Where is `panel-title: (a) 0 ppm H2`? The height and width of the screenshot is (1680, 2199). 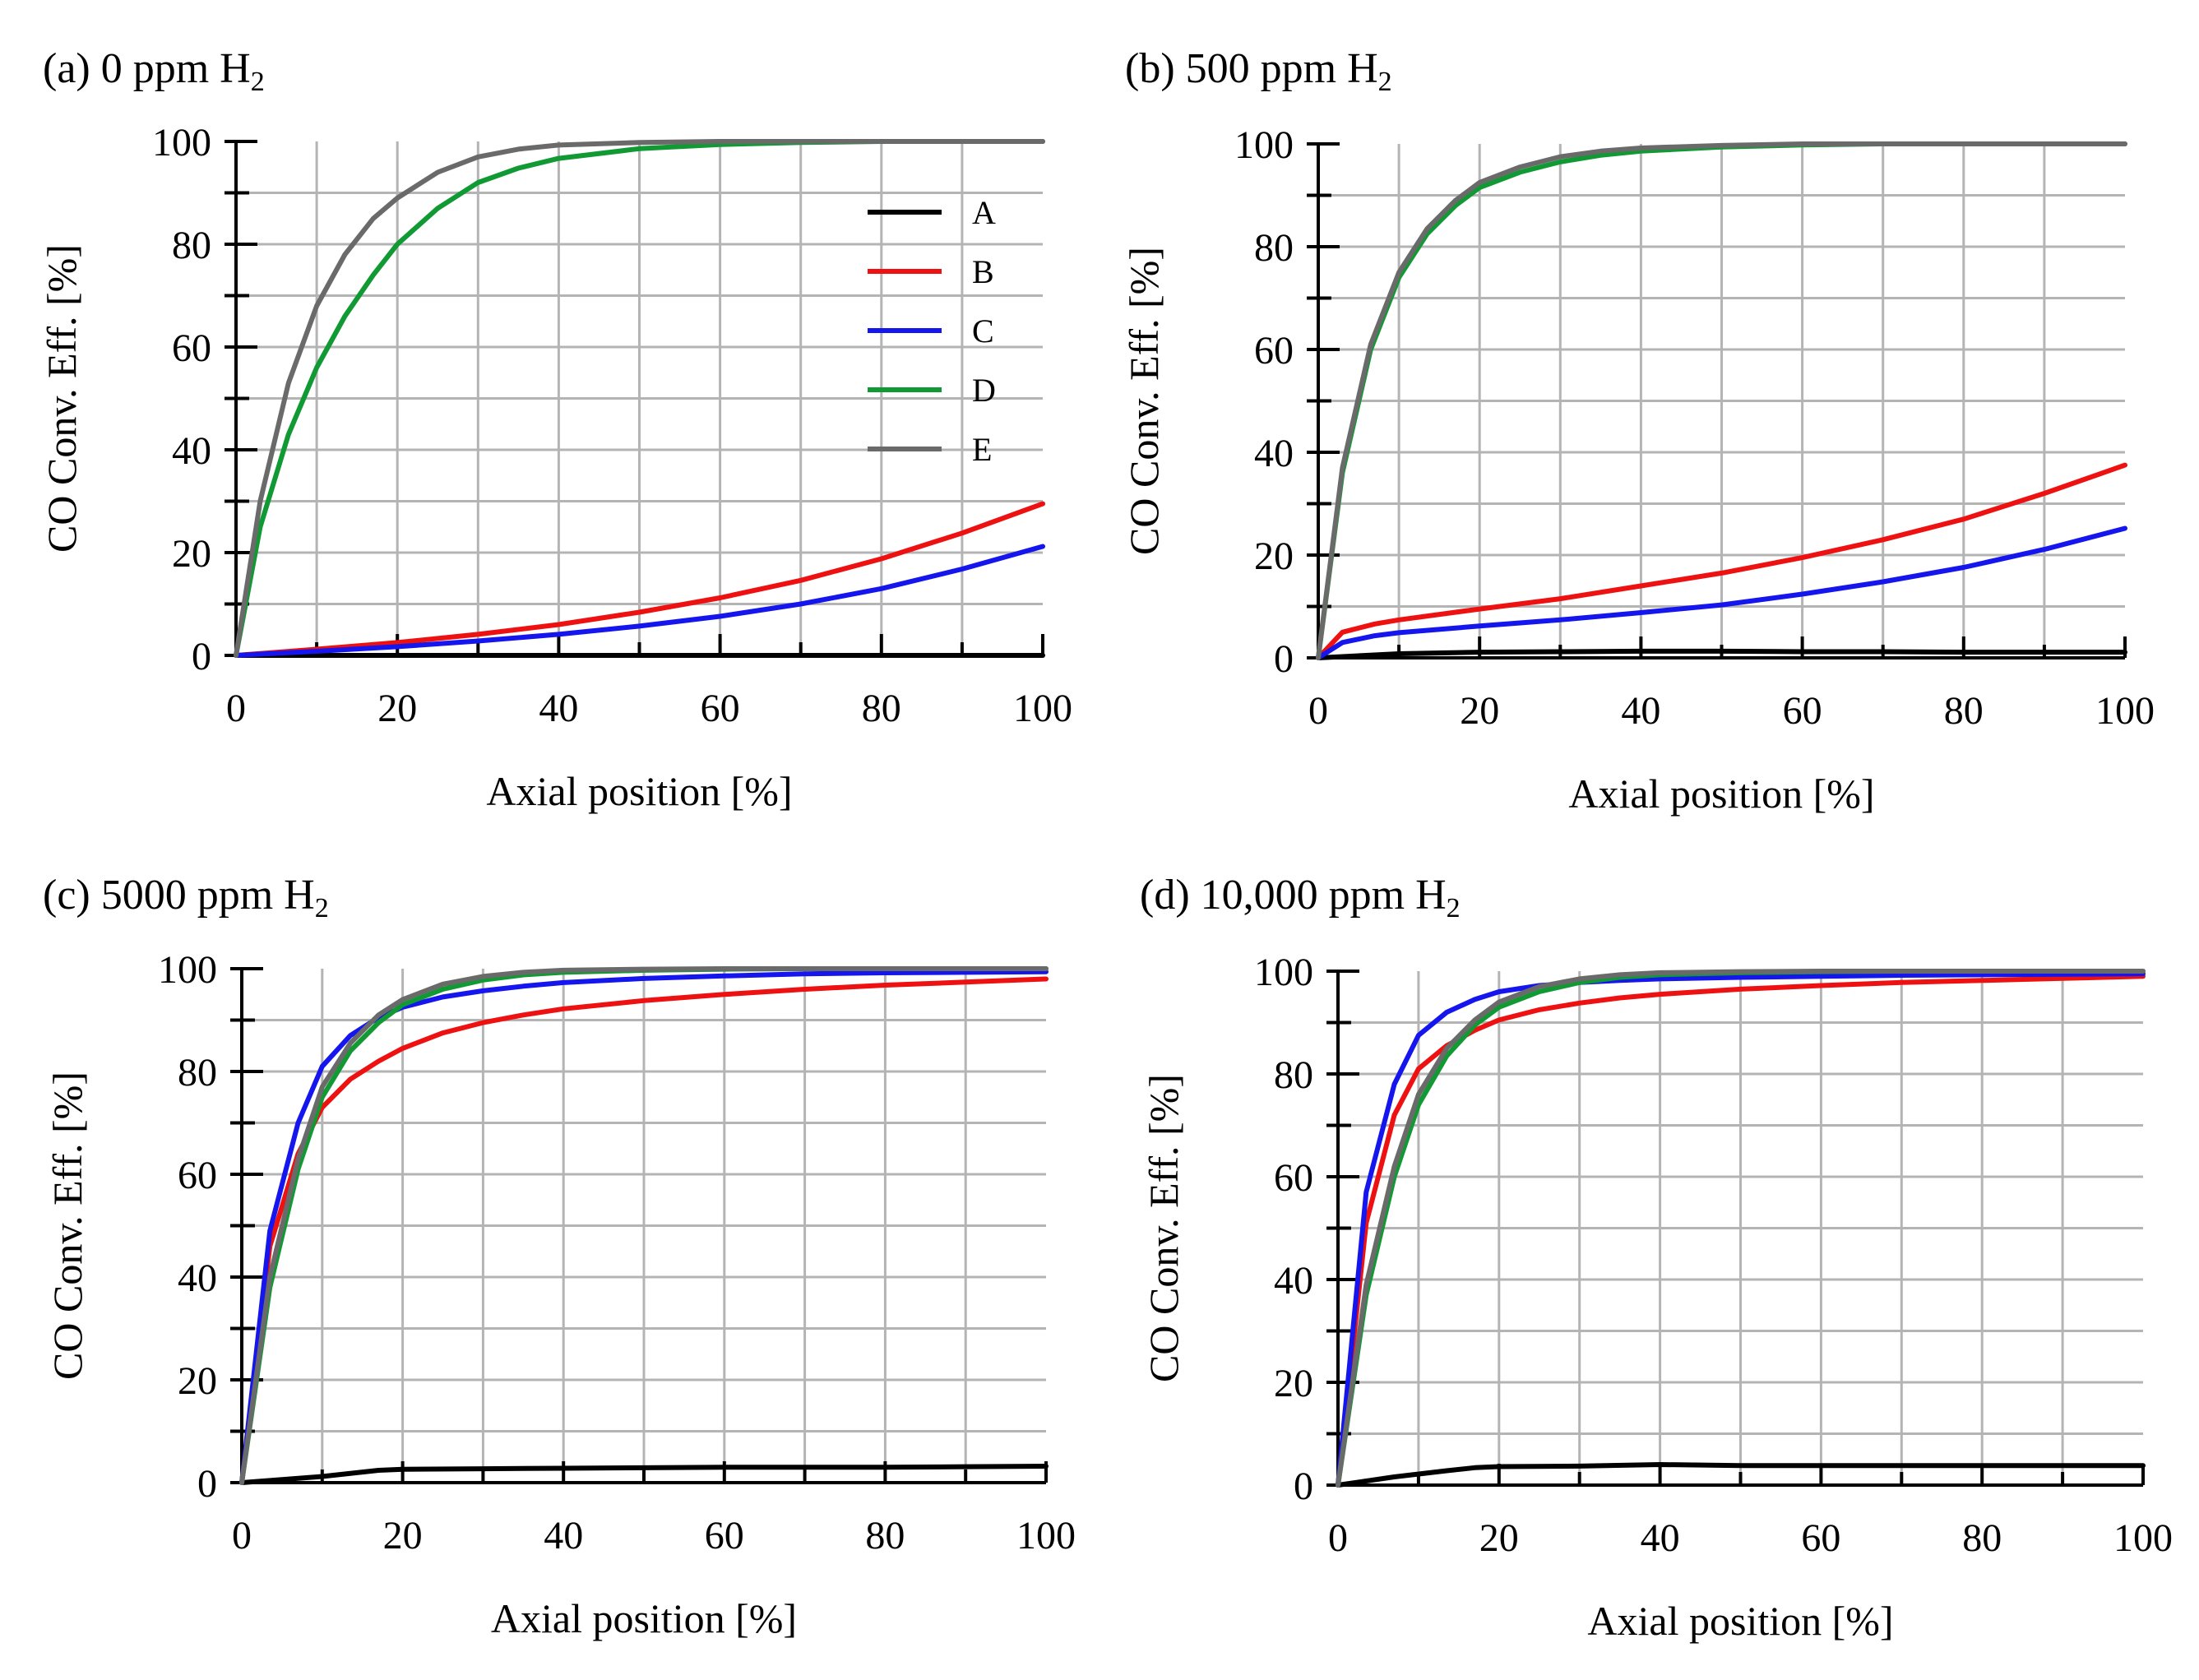 panel-title: (a) 0 ppm H2 is located at coordinates (154, 71).